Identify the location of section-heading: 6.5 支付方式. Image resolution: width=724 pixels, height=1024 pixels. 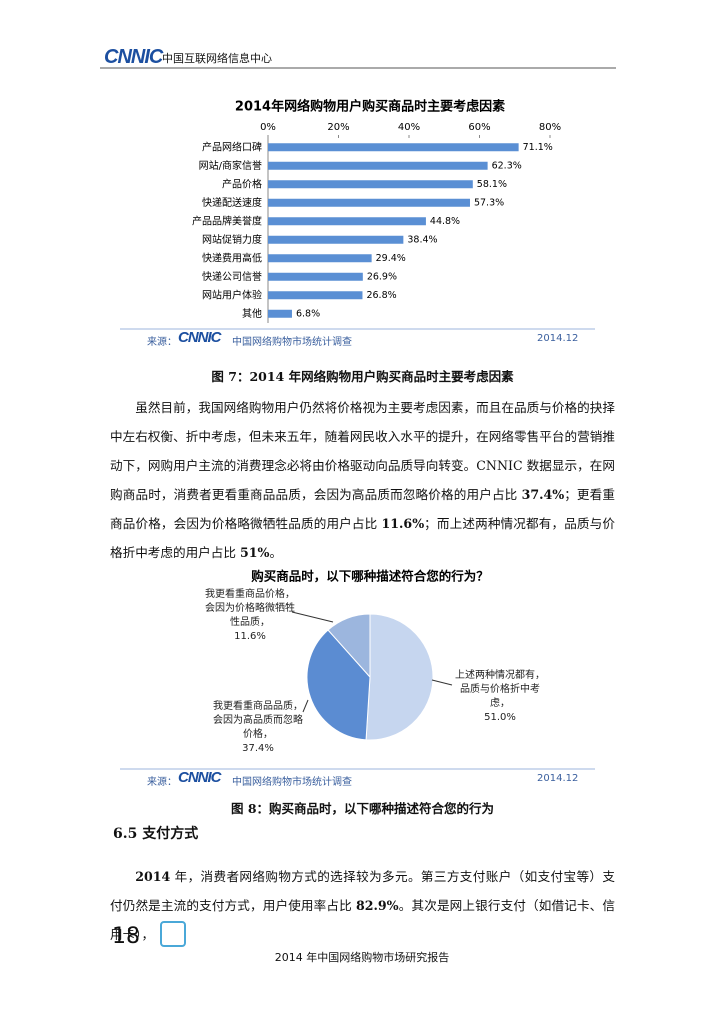
(156, 834).